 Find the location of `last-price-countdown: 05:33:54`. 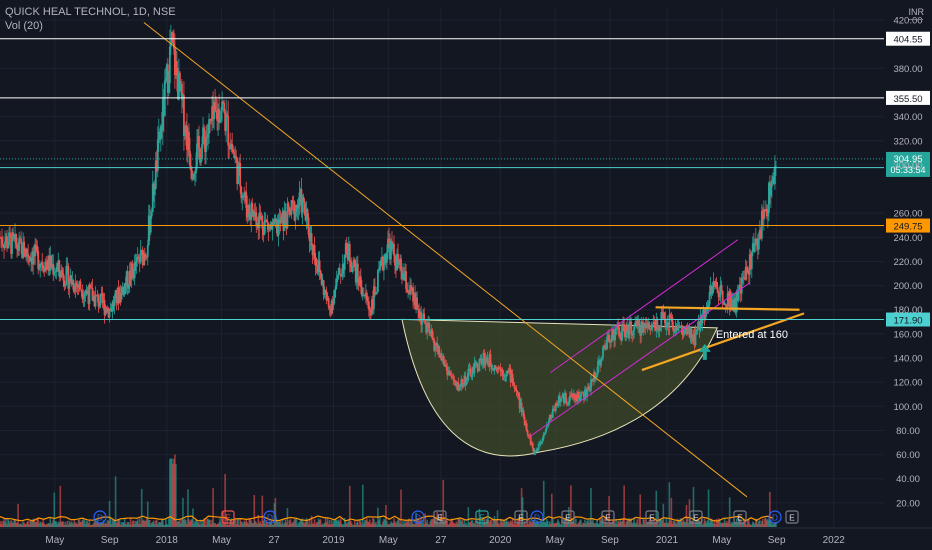

last-price-countdown: 05:33:54 is located at coordinates (907, 170).